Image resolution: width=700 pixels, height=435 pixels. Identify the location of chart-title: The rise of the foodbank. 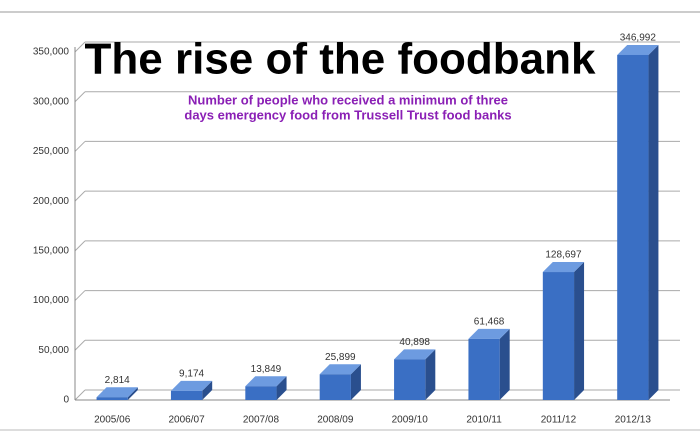
(340, 59).